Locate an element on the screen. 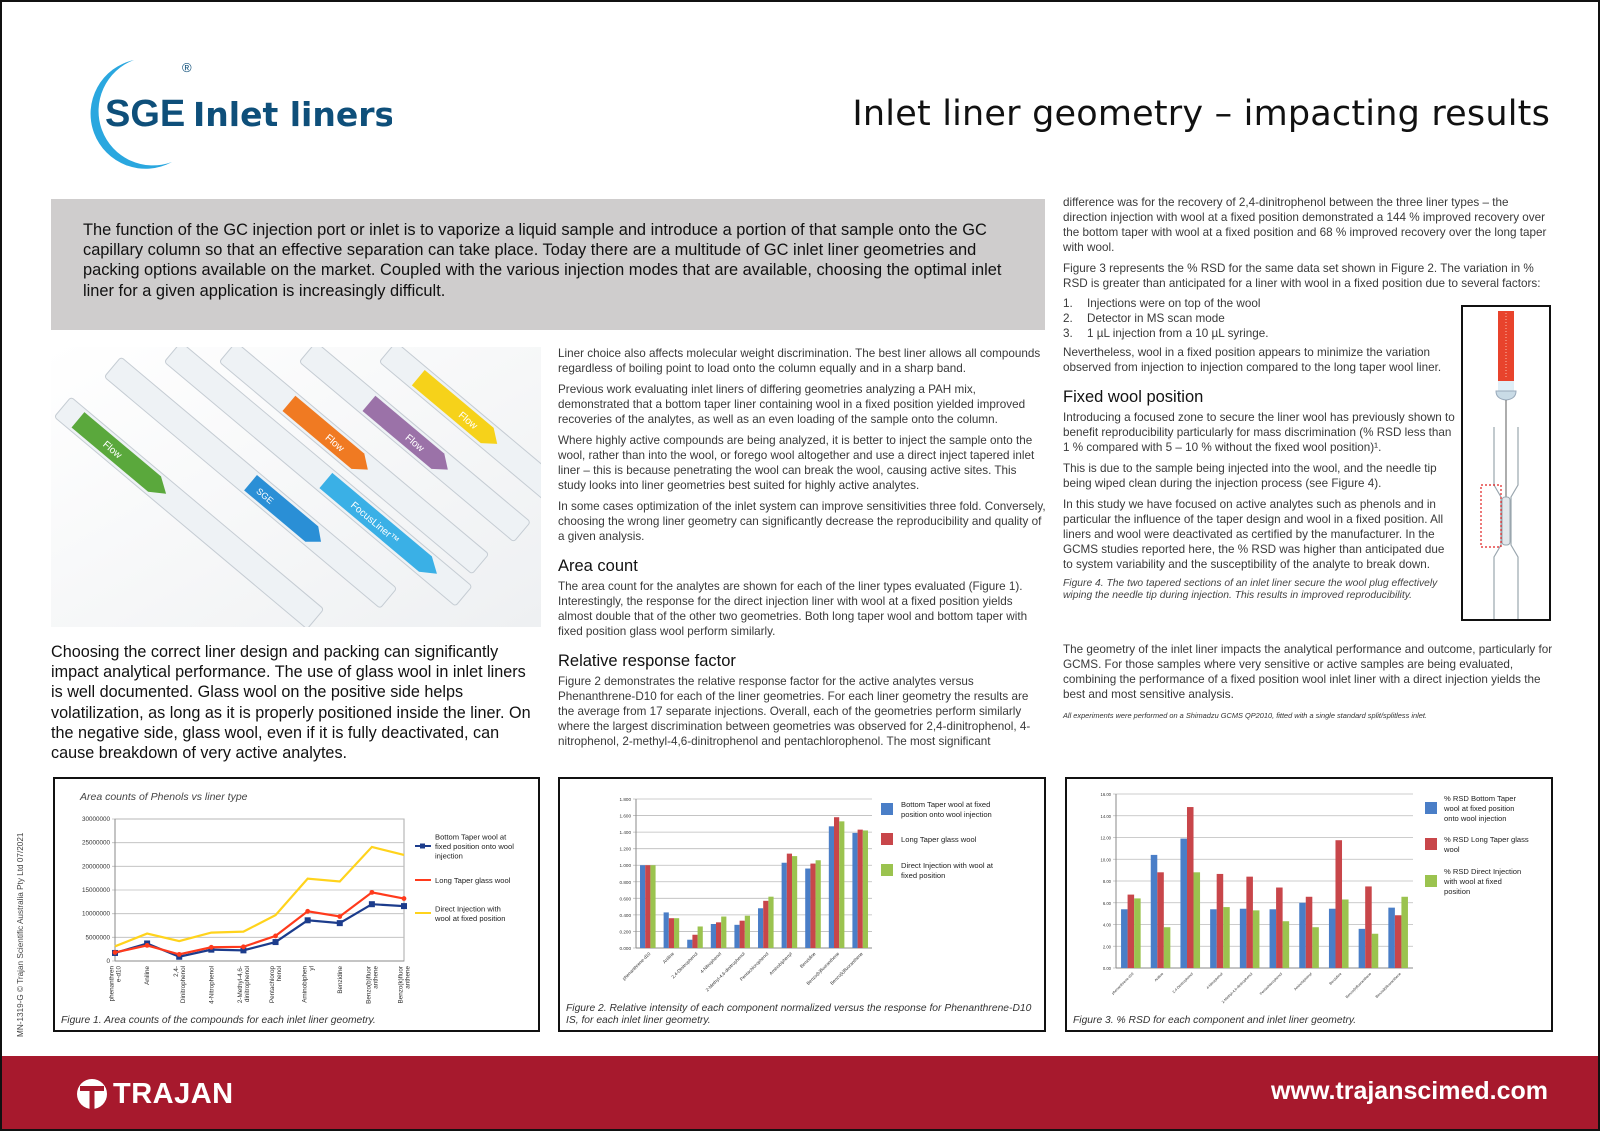  sge-logo: SGE Inlet liners ® is located at coordinates (233, 112).